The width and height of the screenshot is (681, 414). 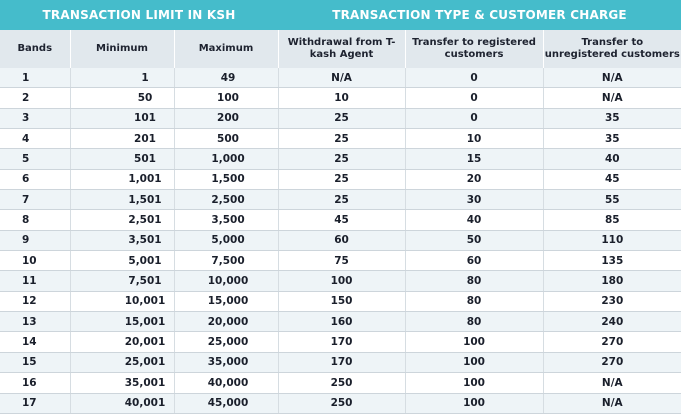 What do you see at coordinates (226, 342) in the screenshot?
I see `cell-maximum: 25,000` at bounding box center [226, 342].